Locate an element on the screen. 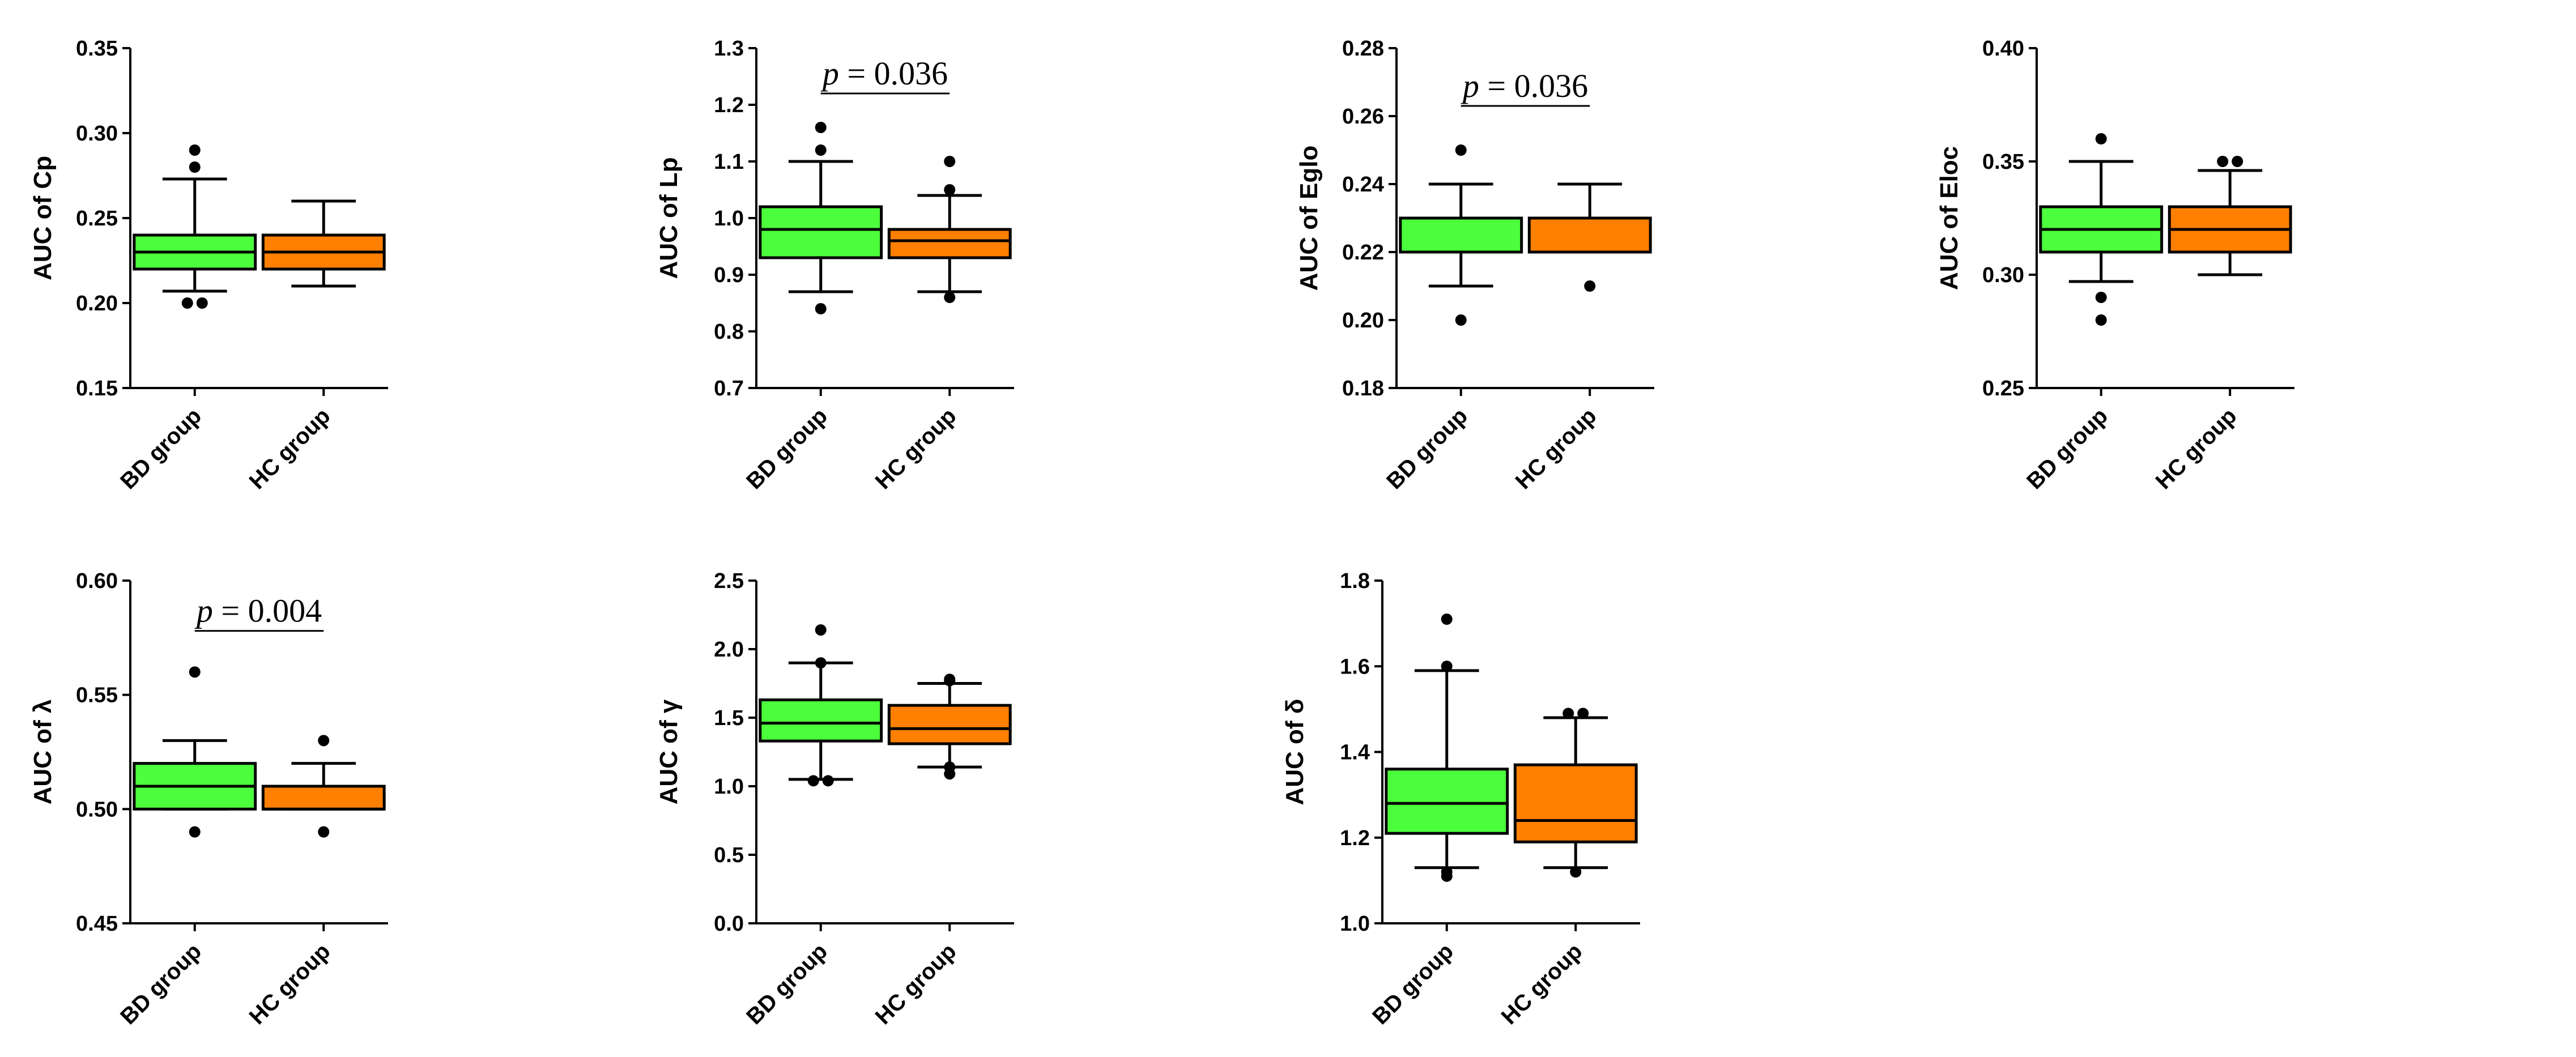 This screenshot has width=2576, height=1057. y-tick-label: 0.40 is located at coordinates (2003, 49).